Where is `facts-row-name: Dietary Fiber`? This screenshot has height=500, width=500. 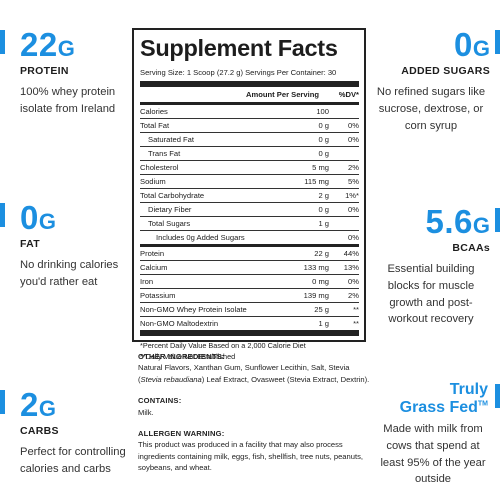 facts-row-name: Dietary Fiber is located at coordinates (170, 209).